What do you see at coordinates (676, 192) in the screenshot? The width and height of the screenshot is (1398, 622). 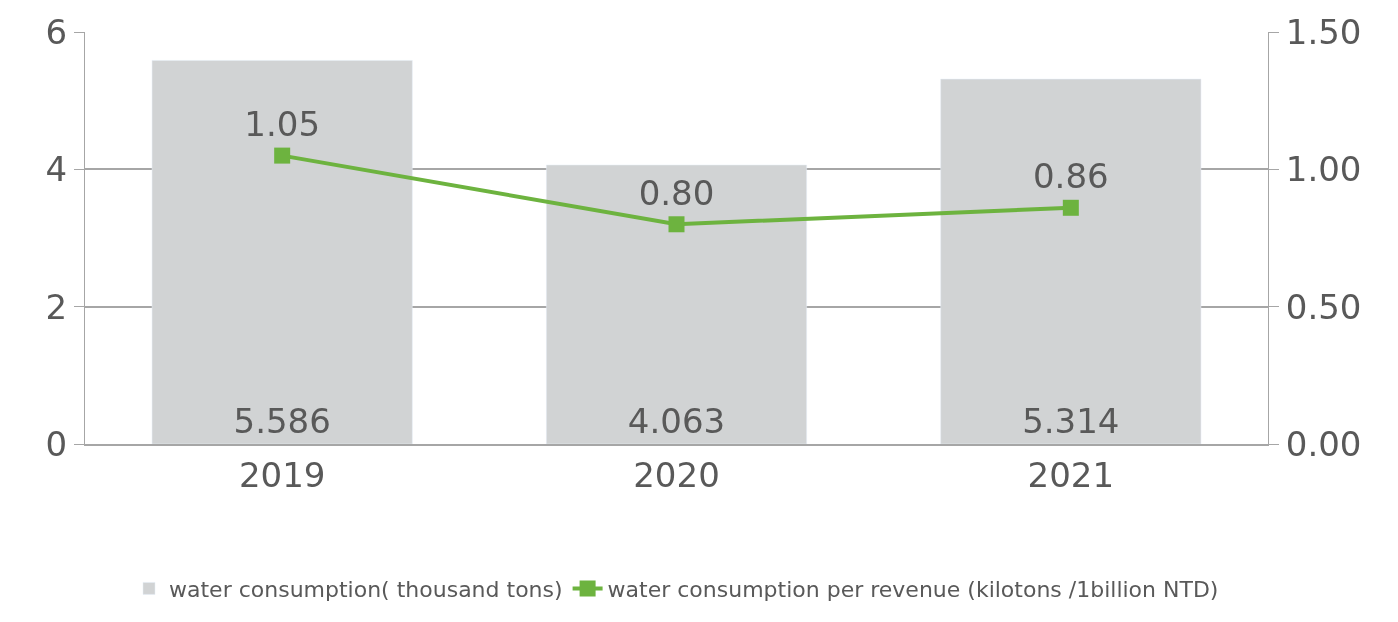 I see `data-label: 0.80` at bounding box center [676, 192].